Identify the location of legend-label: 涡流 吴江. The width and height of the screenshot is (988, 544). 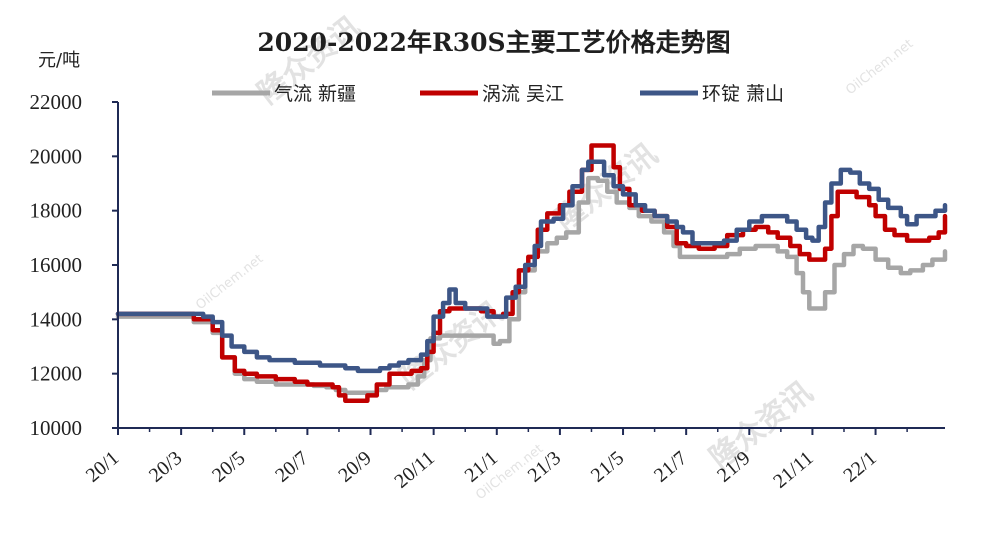
(523, 94).